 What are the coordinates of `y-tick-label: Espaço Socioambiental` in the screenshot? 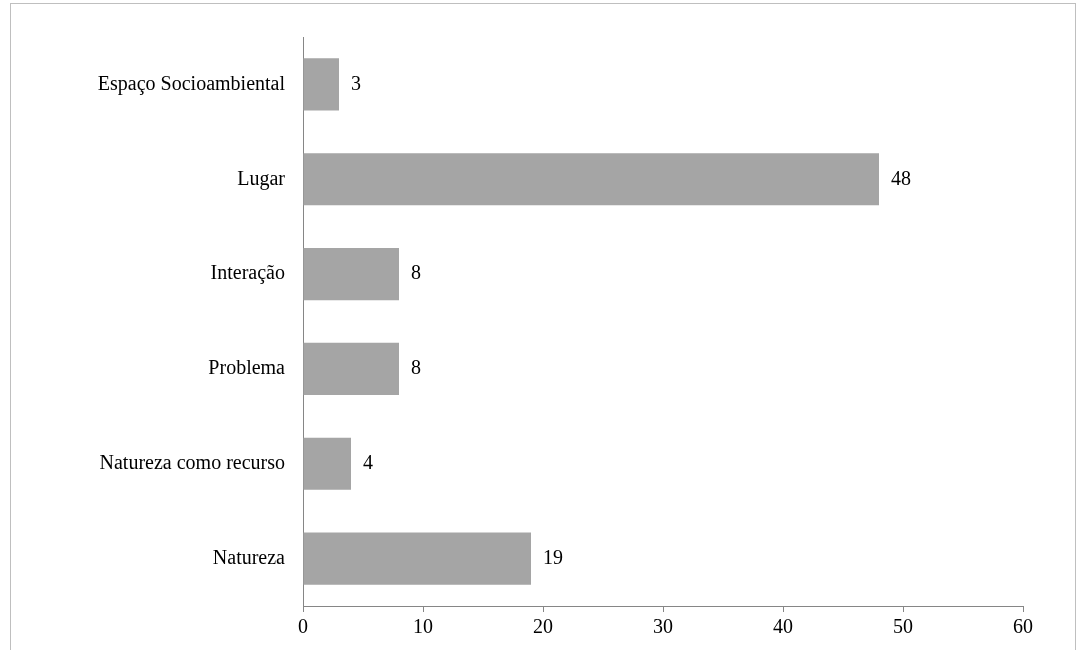 It's located at (191, 83).